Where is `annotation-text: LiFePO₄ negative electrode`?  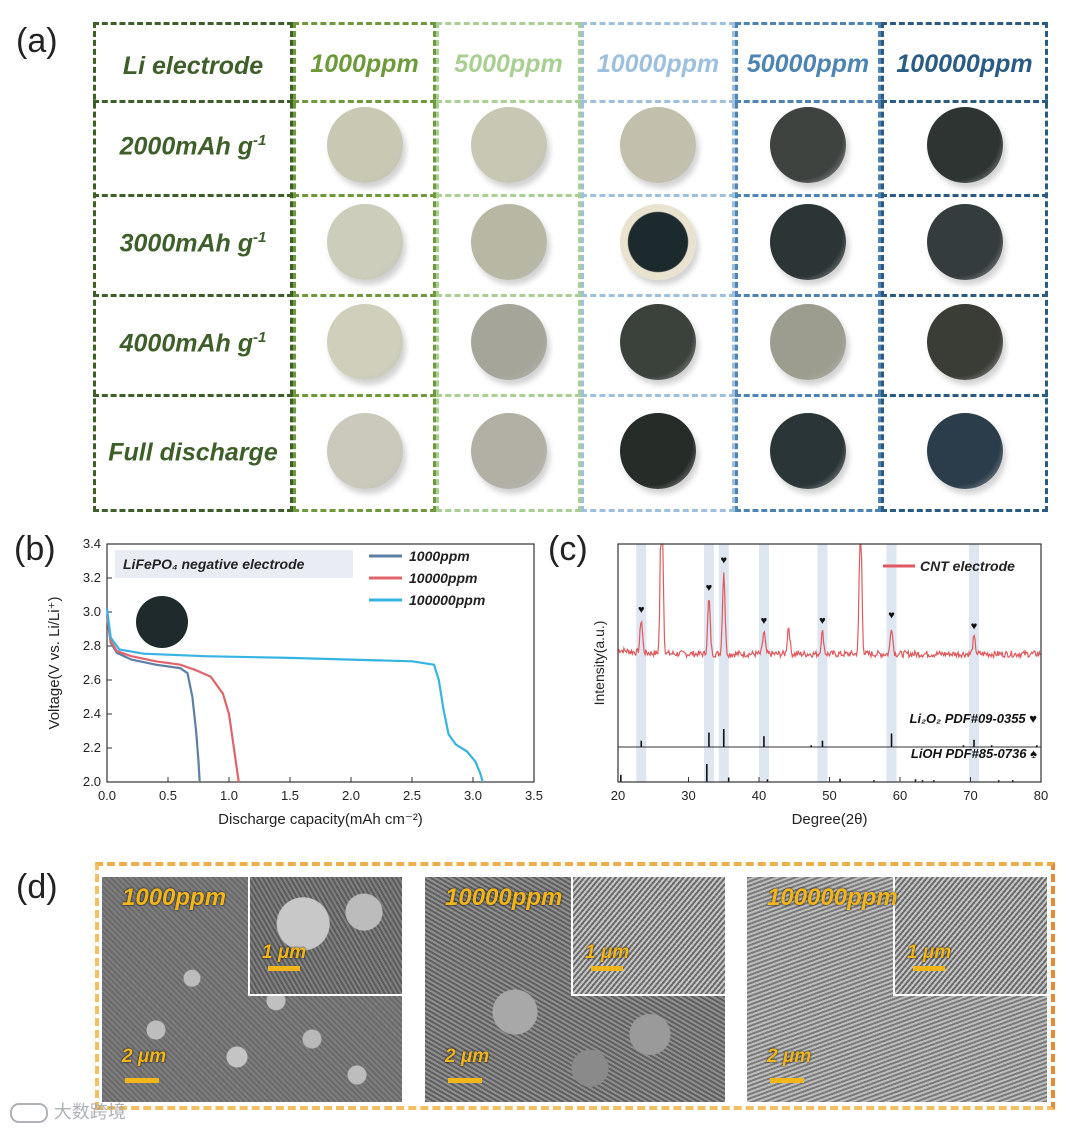 annotation-text: LiFePO₄ negative electrode is located at coordinates (214, 564).